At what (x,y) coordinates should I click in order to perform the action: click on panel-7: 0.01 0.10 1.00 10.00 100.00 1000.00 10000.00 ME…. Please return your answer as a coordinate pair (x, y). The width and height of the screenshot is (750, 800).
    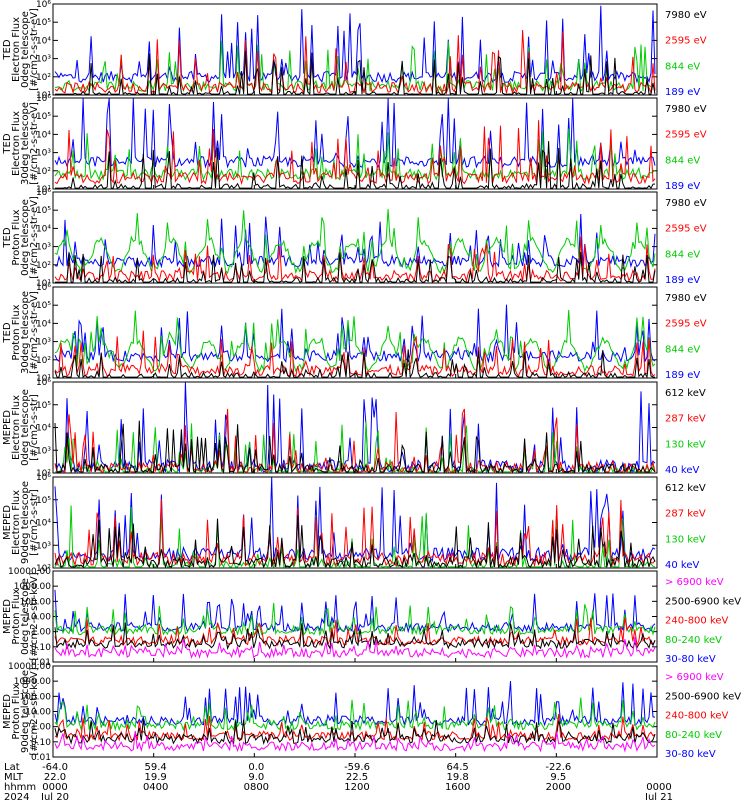
    Looking at the image, I should click on (371, 617).